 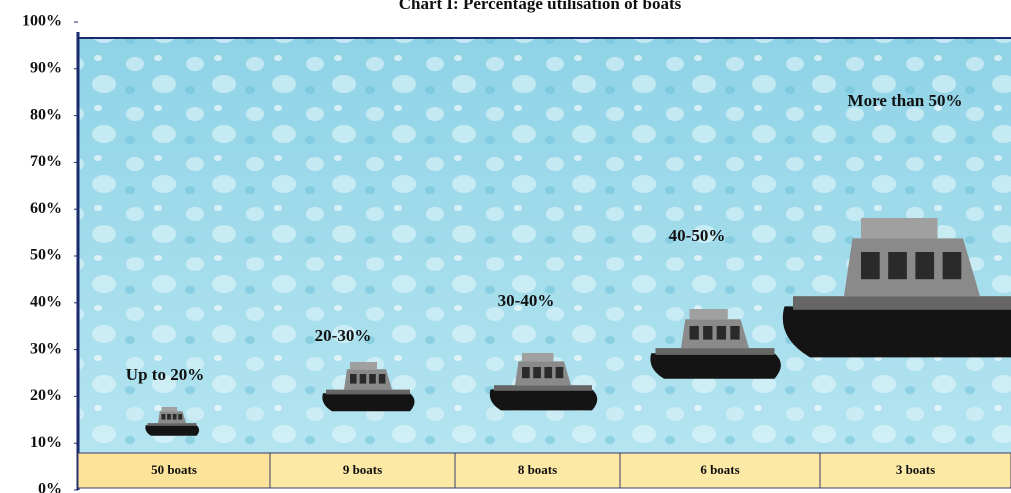 I want to click on range-label: 20-30%, so click(x=343, y=335).